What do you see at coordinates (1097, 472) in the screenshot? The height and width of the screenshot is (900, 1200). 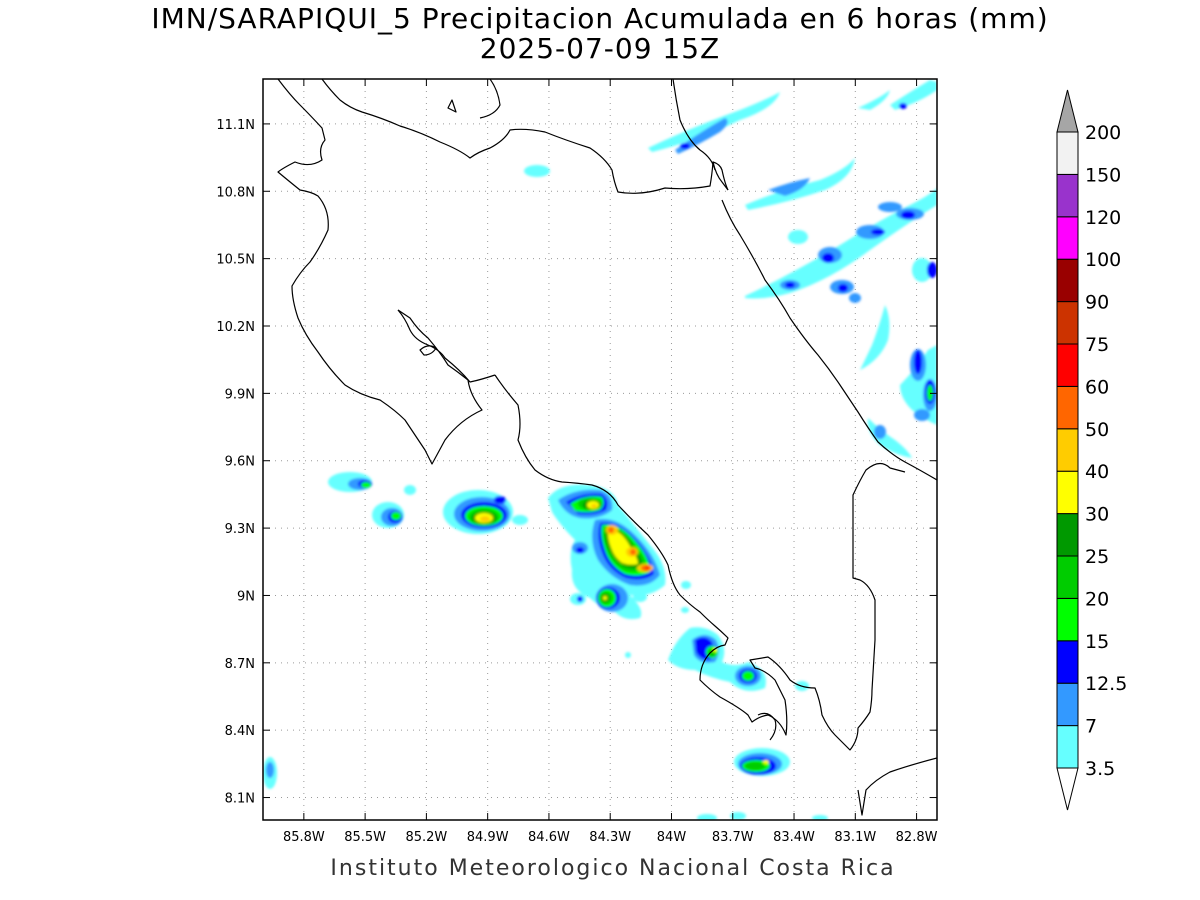 I see `colorbar-label: 40` at bounding box center [1097, 472].